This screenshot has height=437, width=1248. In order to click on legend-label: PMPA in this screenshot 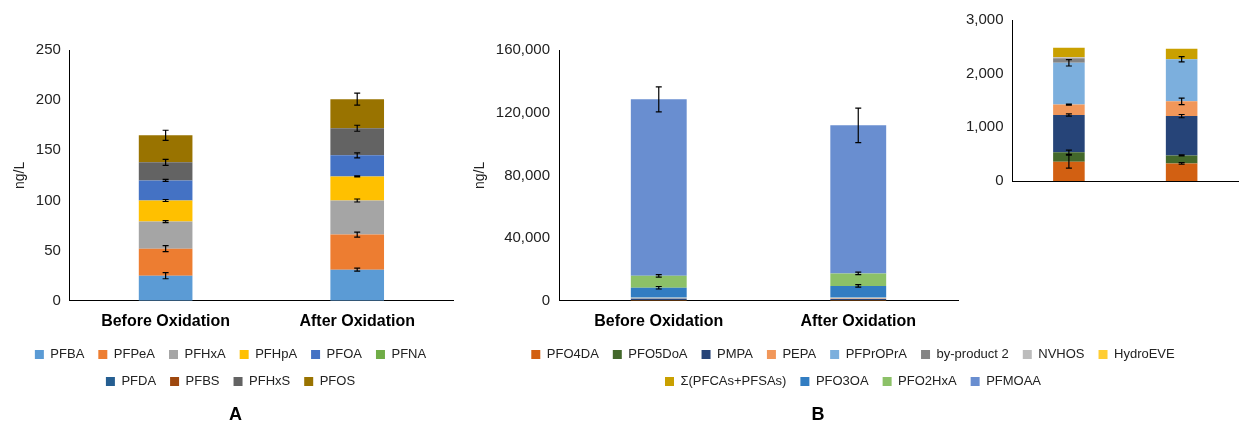, I will do `click(735, 354)`.